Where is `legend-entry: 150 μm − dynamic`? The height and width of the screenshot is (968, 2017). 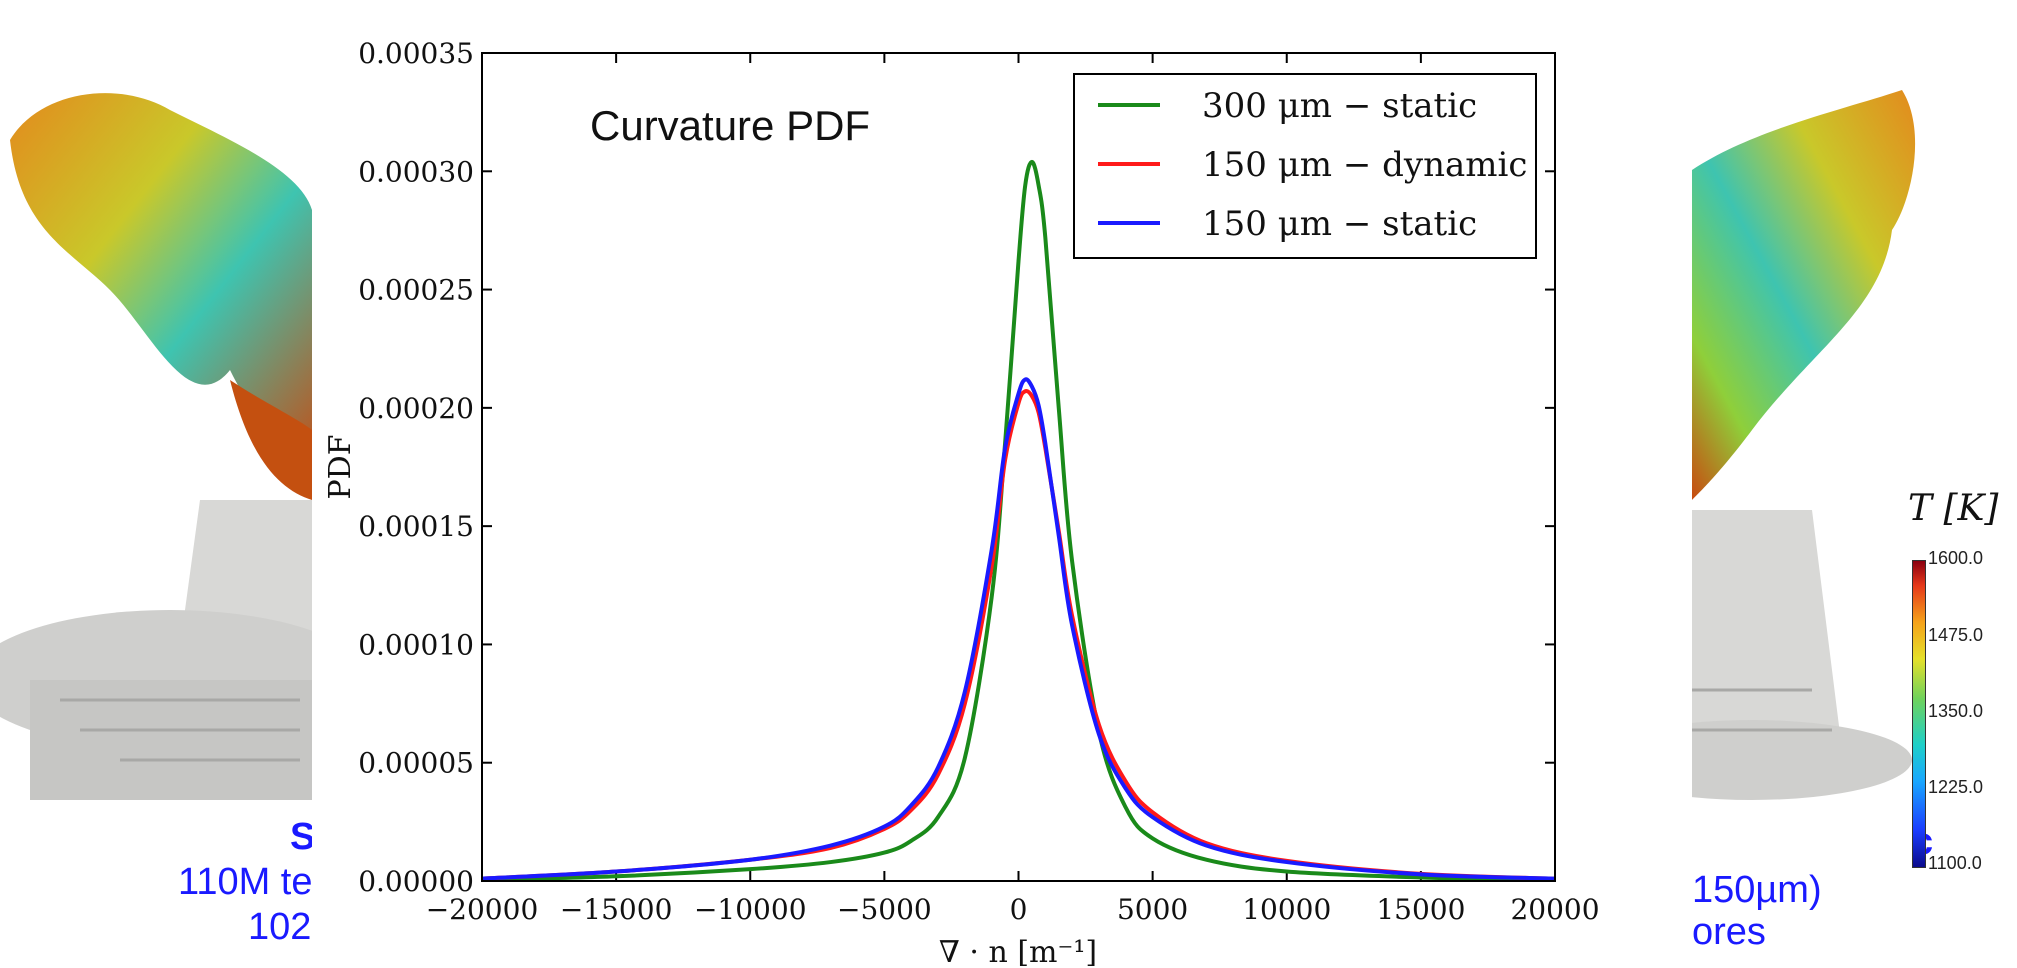 legend-entry: 150 μm − dynamic is located at coordinates (1364, 165).